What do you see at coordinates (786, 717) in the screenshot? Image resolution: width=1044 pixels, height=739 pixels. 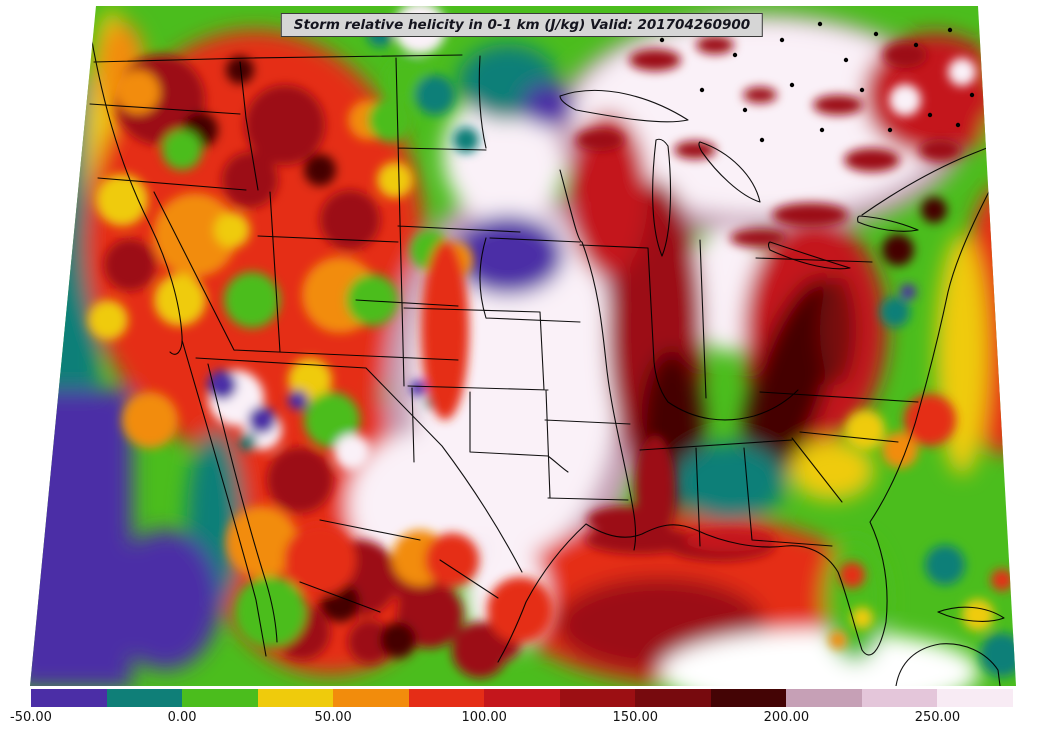 I see `colorbar-tick: 200.00` at bounding box center [786, 717].